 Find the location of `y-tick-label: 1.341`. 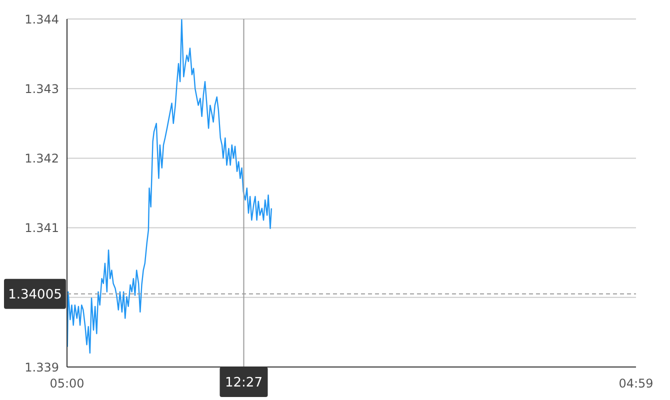

y-tick-label: 1.341 is located at coordinates (41, 228).